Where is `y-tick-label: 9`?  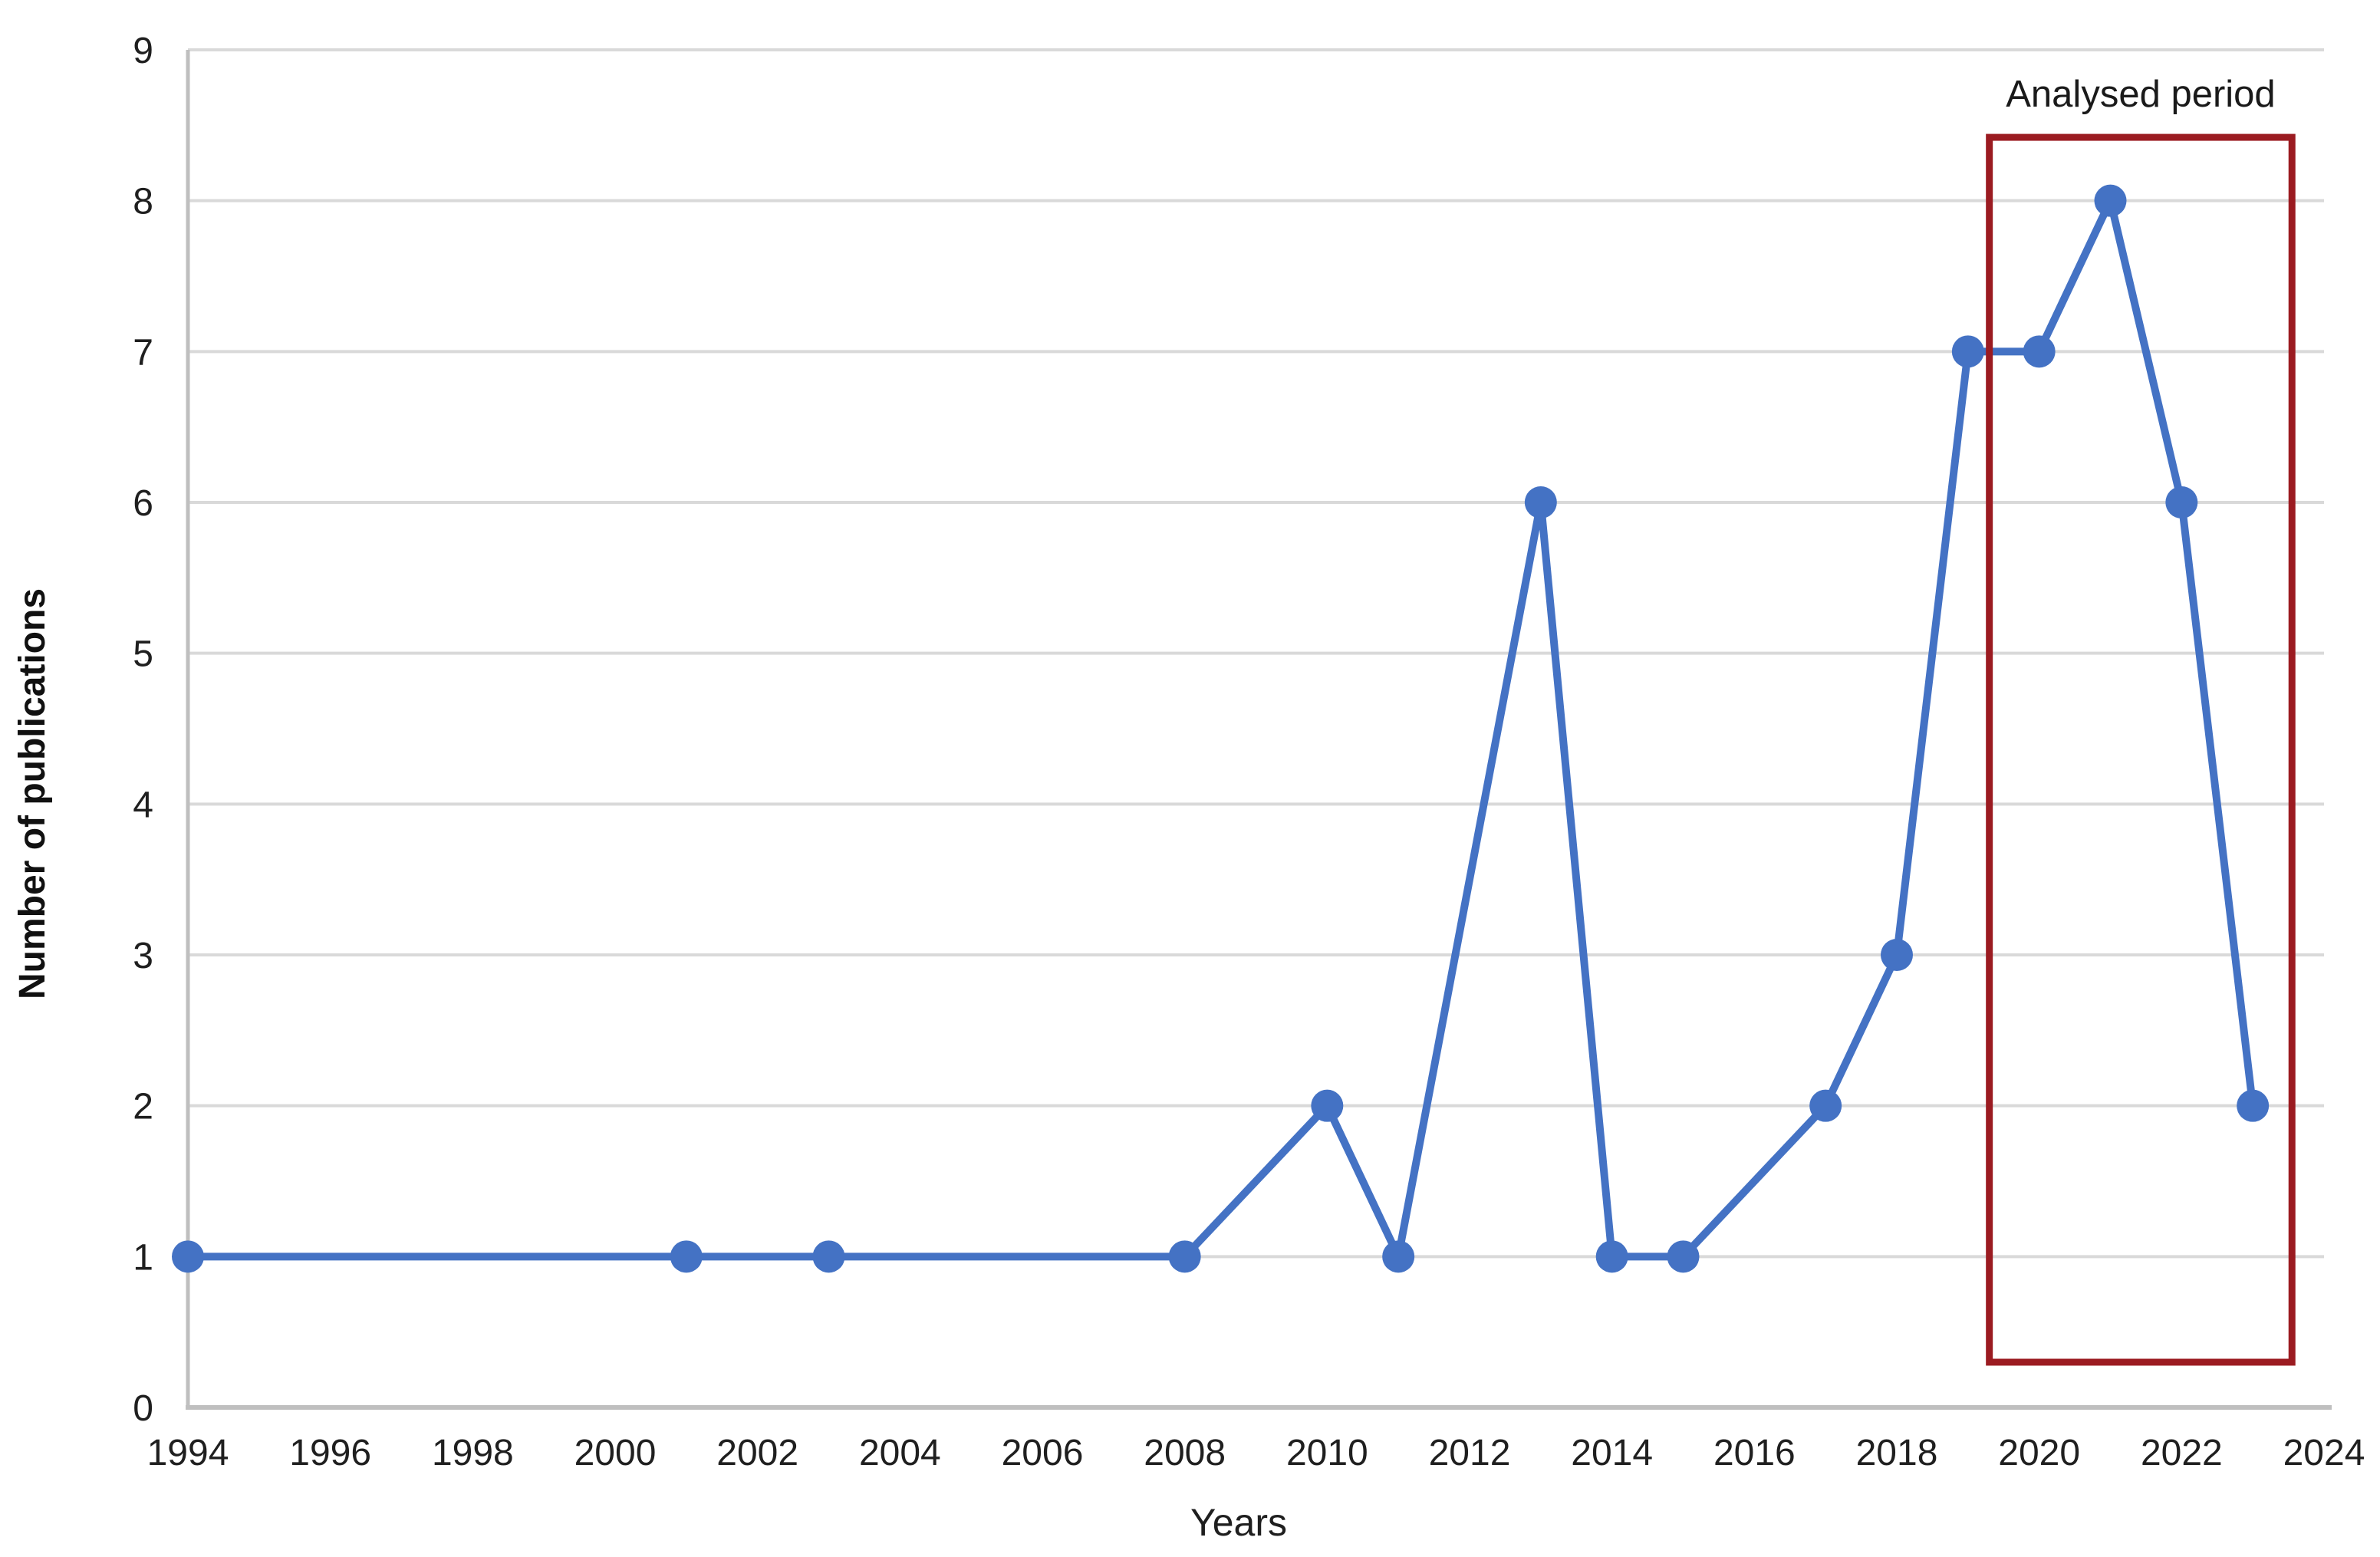 y-tick-label: 9 is located at coordinates (143, 51).